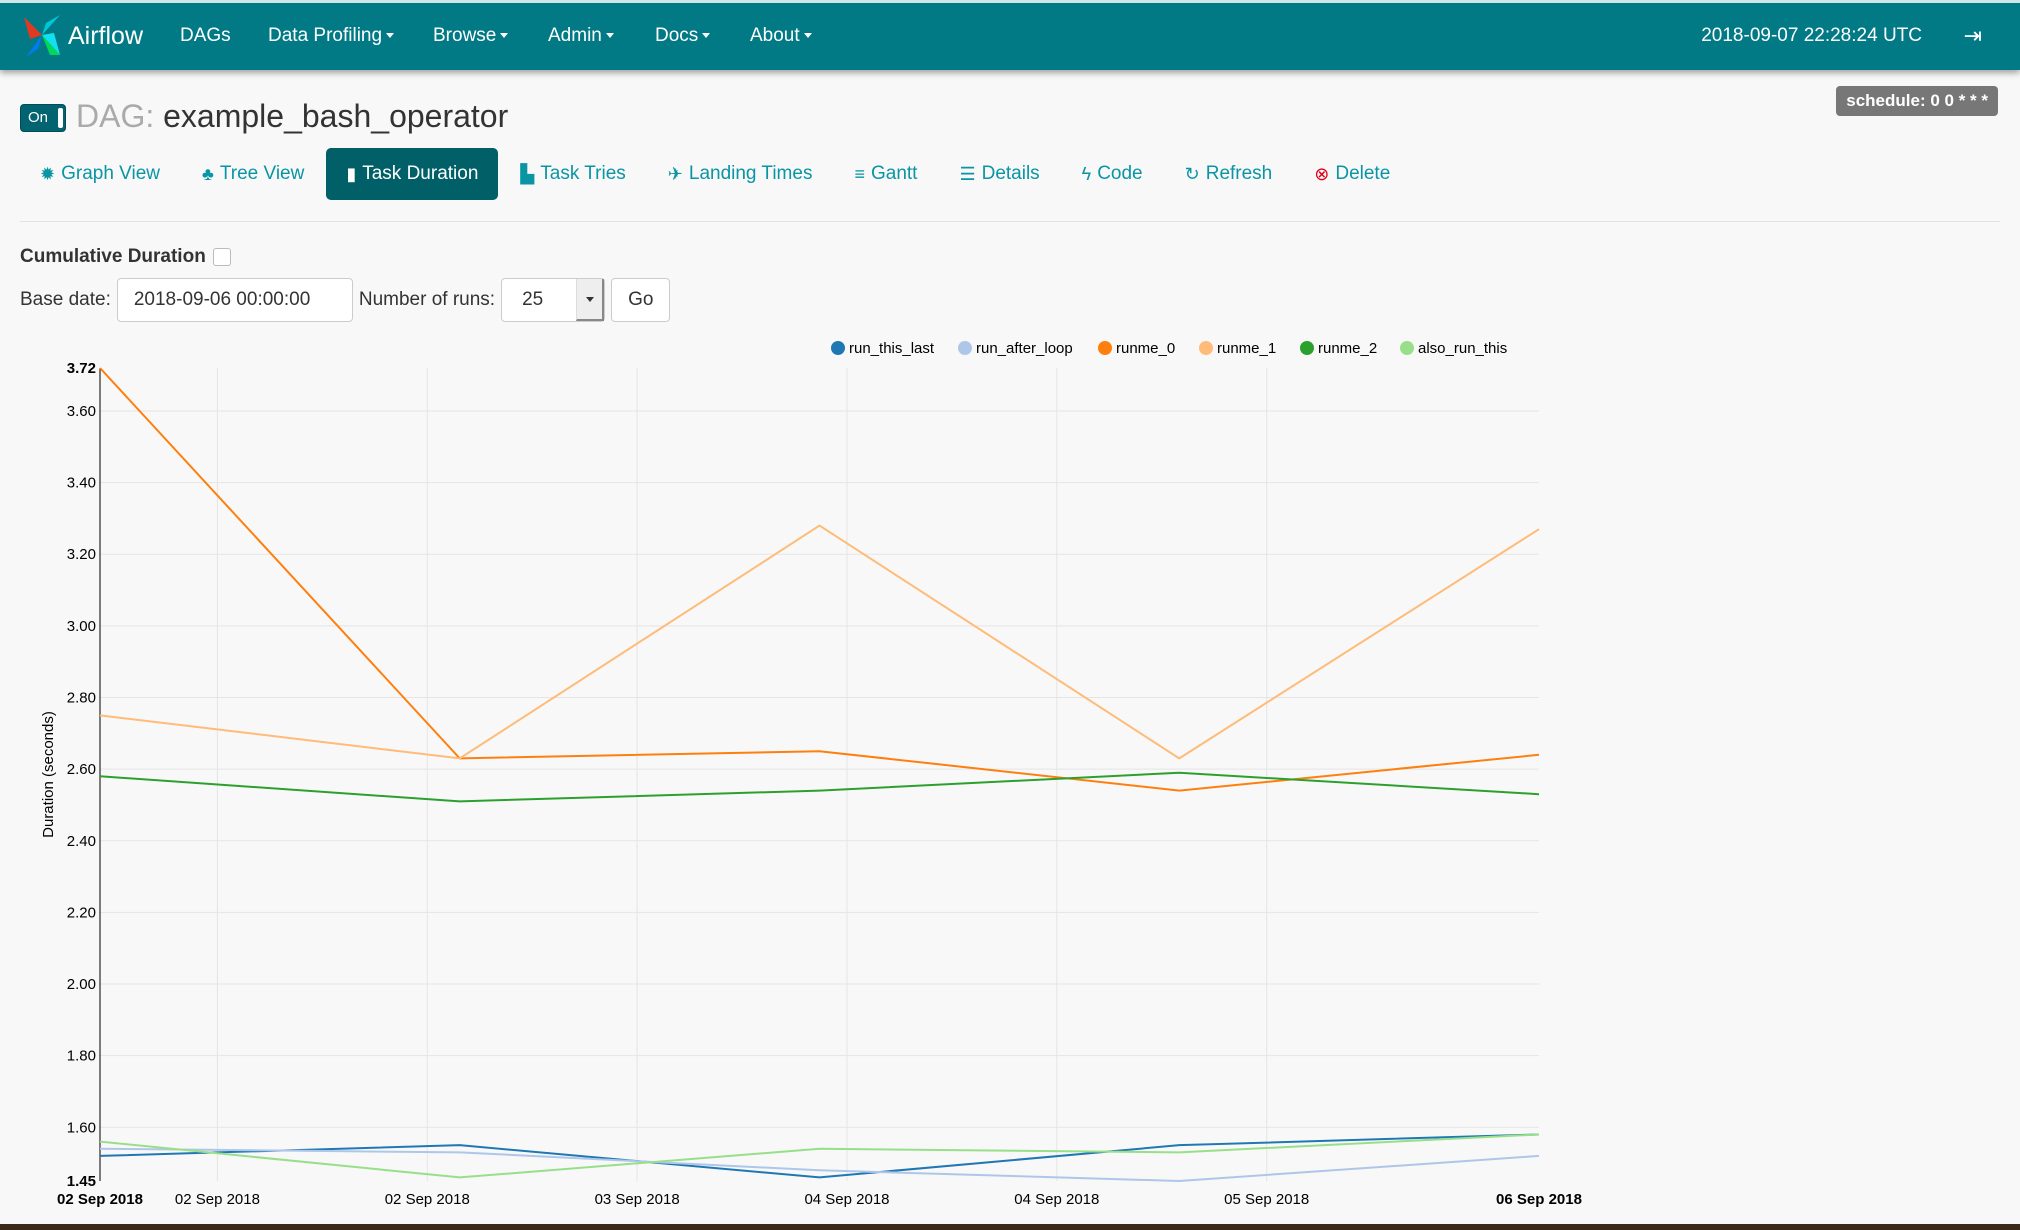  What do you see at coordinates (819, 1165) in the screenshot?
I see `series-line-run_after_loop` at bounding box center [819, 1165].